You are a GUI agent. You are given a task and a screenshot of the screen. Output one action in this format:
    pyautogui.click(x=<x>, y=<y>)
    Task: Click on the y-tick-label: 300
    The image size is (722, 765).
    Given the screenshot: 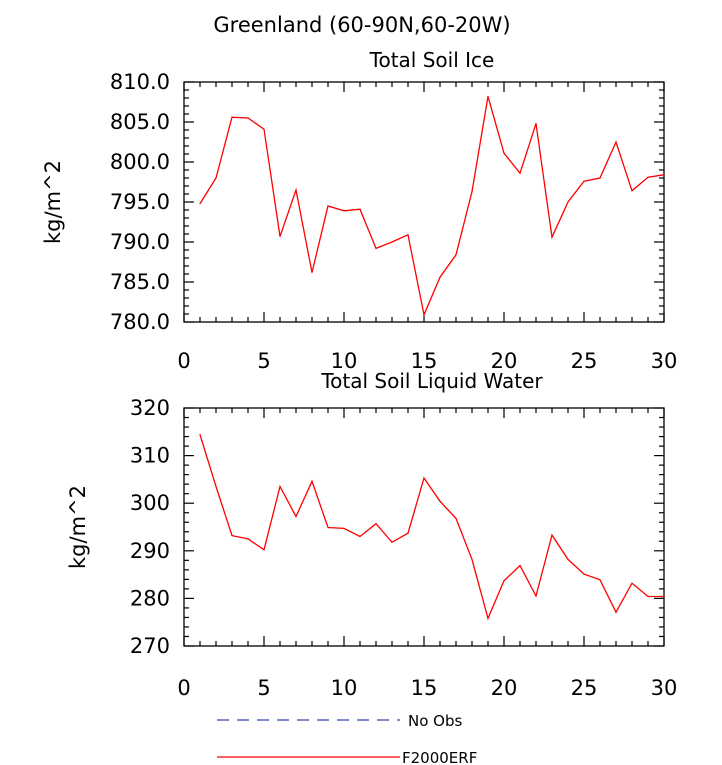 What is the action you would take?
    pyautogui.click(x=150, y=503)
    